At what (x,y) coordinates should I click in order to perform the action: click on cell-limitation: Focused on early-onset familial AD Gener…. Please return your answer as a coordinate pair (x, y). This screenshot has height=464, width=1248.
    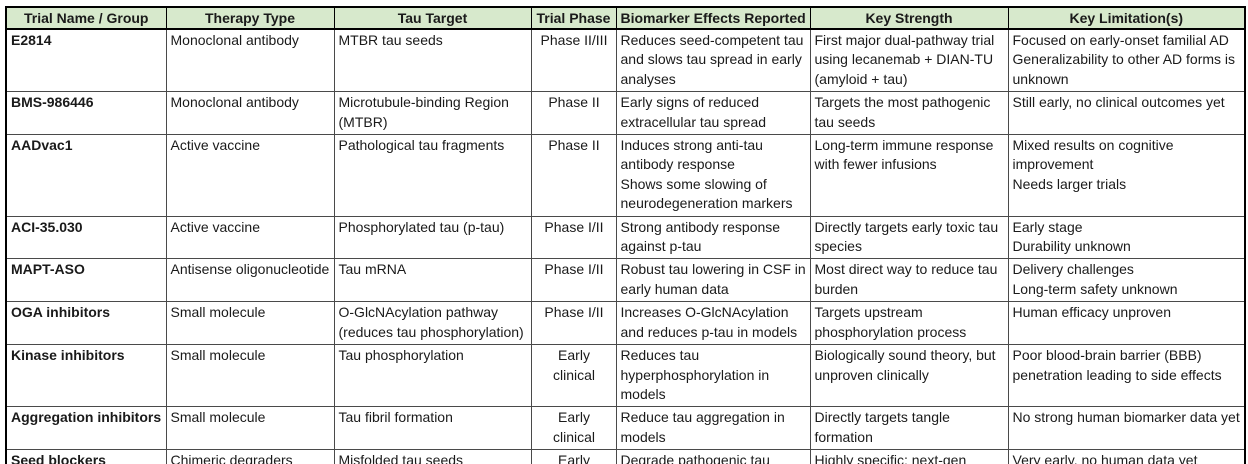
    Looking at the image, I should click on (1126, 60).